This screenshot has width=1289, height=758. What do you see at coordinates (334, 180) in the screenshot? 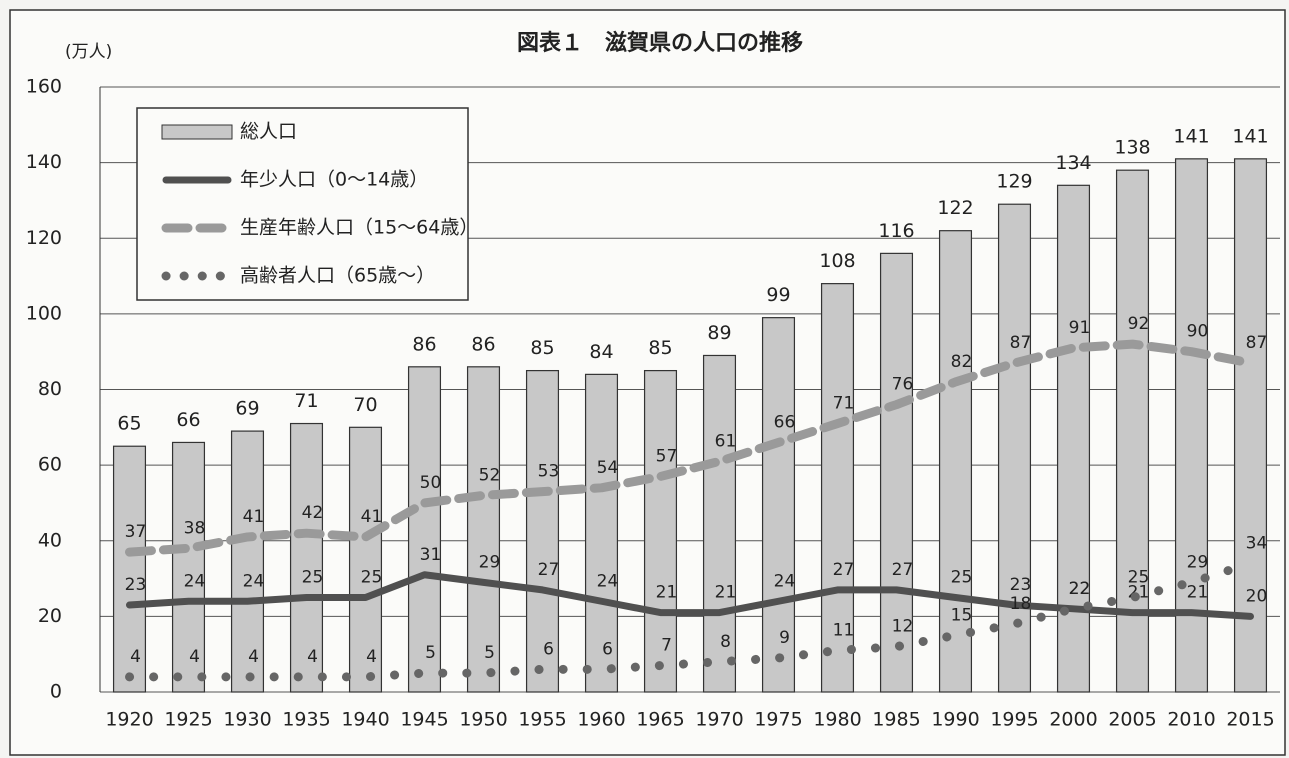
I see `legend-label: 年少人口（0～14歳）` at bounding box center [334, 180].